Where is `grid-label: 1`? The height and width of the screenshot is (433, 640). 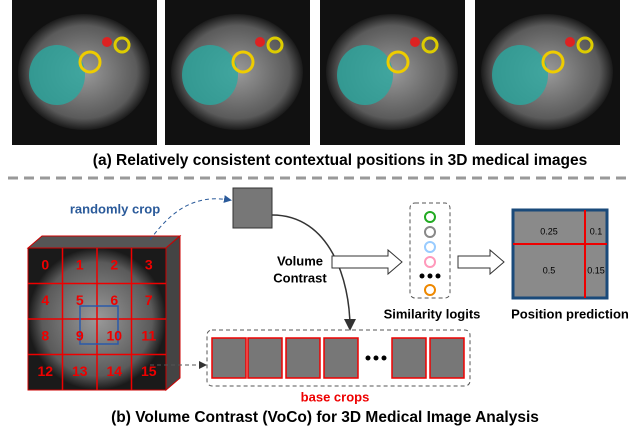 grid-label: 1 is located at coordinates (80, 264).